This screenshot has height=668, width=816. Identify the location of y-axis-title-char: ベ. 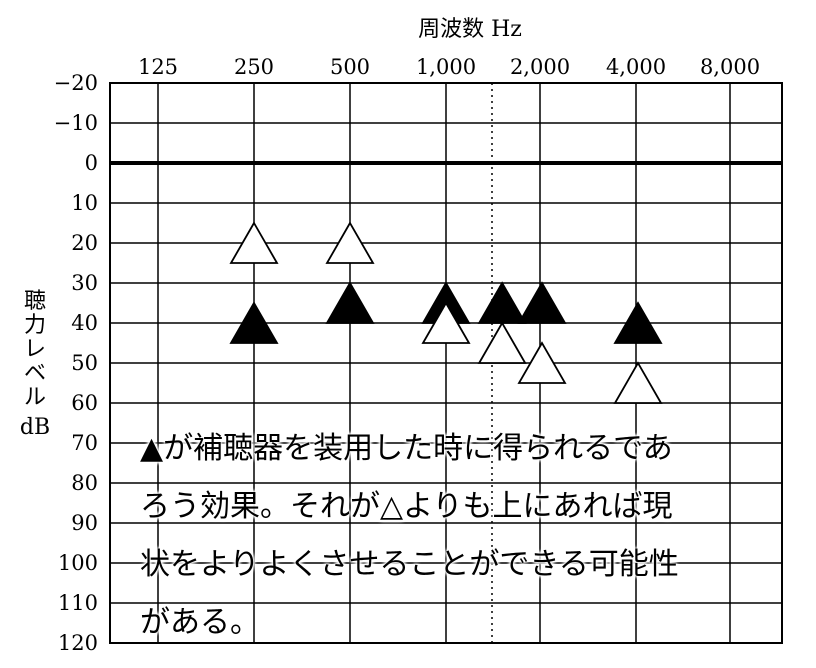
(35, 373).